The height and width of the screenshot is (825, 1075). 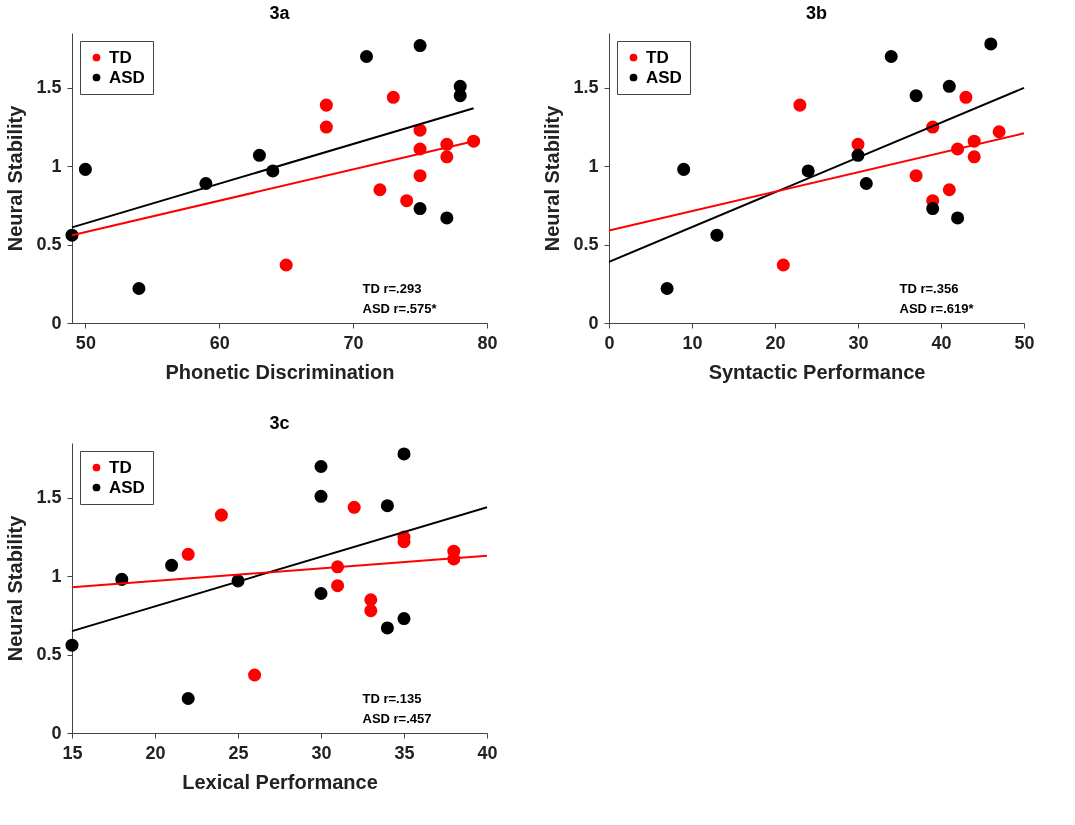 What do you see at coordinates (238, 752) in the screenshot?
I see `x-tick-label: 25` at bounding box center [238, 752].